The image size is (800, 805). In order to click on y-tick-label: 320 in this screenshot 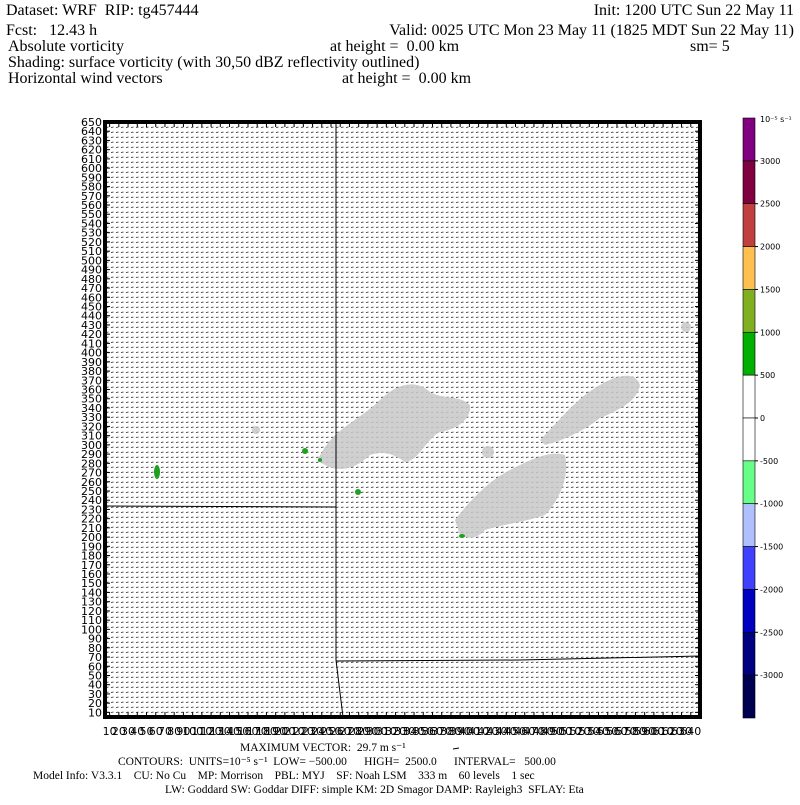, I will do `click(91, 426)`.